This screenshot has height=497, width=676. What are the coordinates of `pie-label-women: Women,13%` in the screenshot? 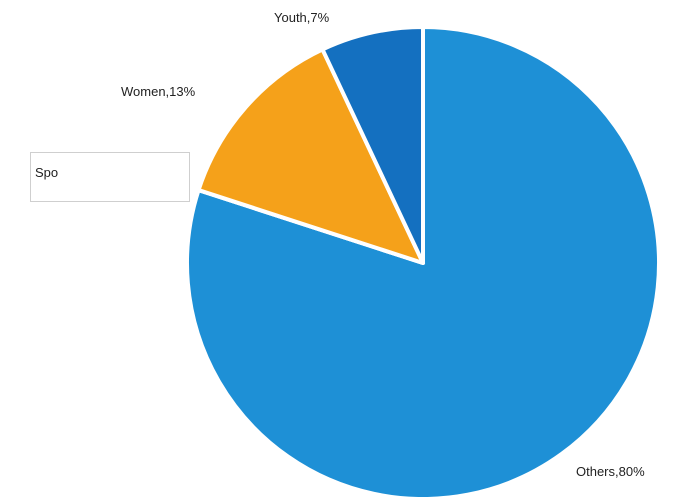 It's located at (158, 91).